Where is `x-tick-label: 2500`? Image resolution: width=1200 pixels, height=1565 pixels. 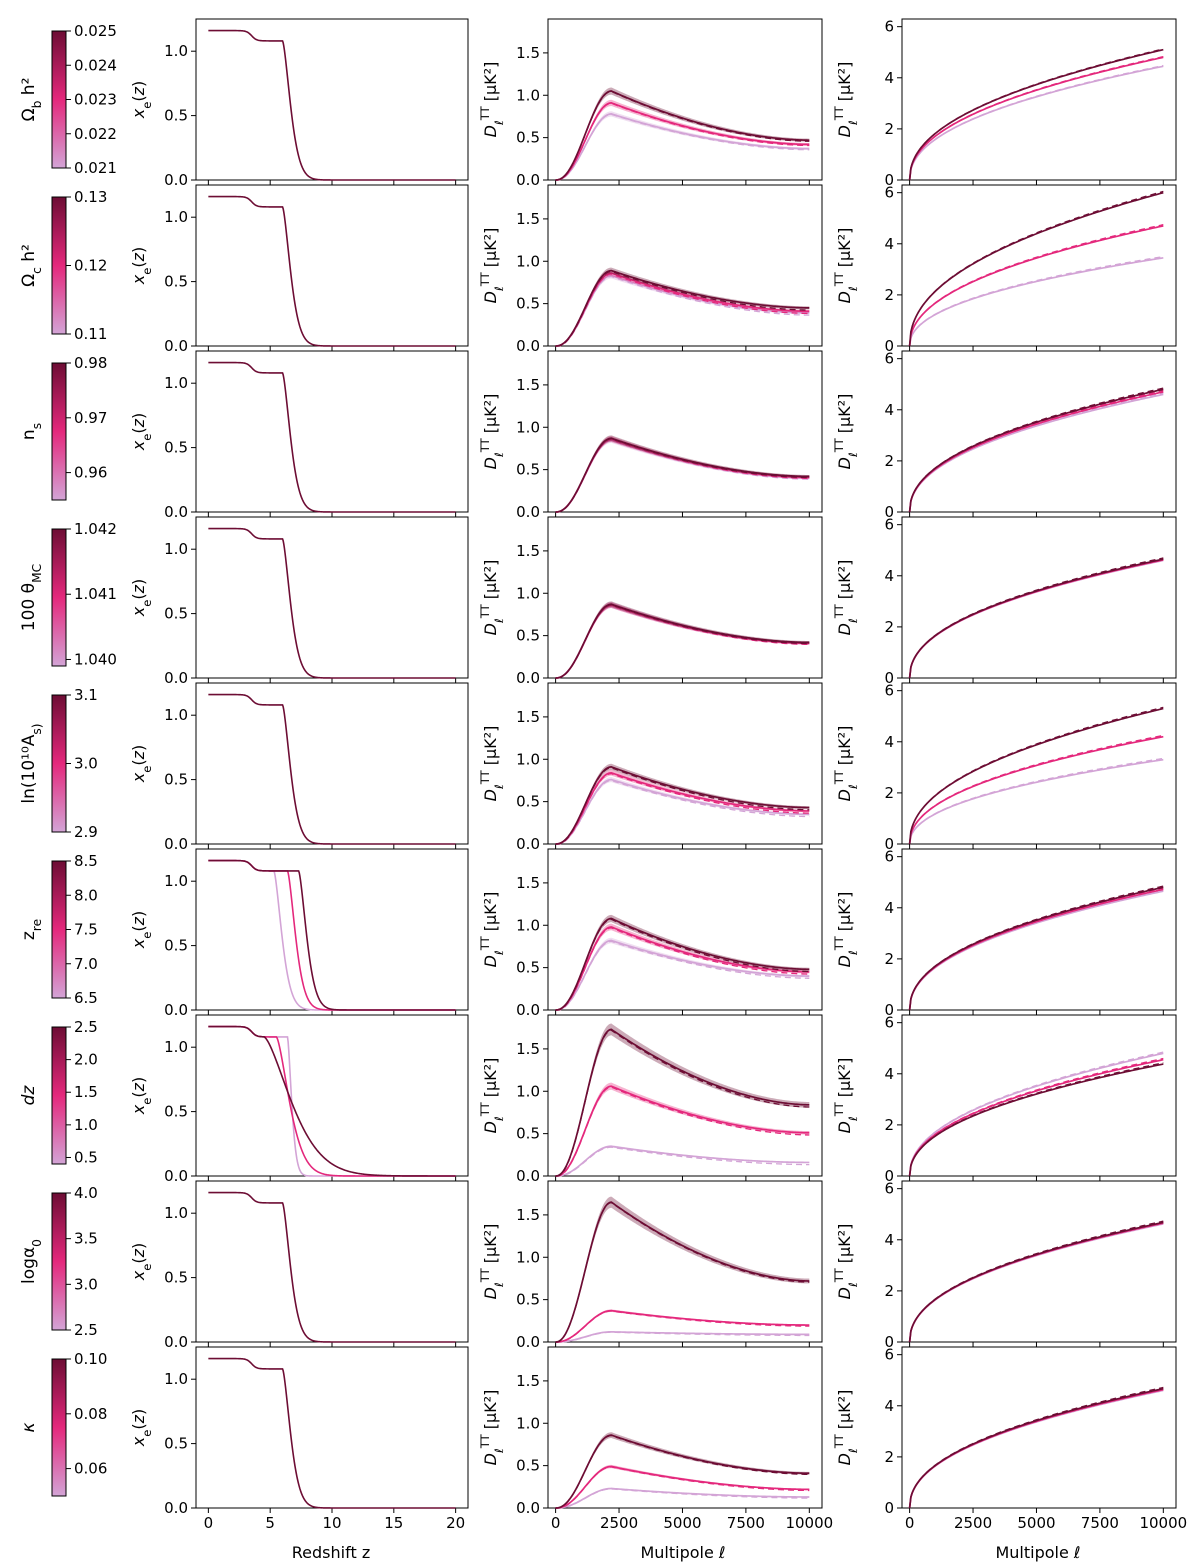
x-tick-label: 2500 is located at coordinates (619, 1523).